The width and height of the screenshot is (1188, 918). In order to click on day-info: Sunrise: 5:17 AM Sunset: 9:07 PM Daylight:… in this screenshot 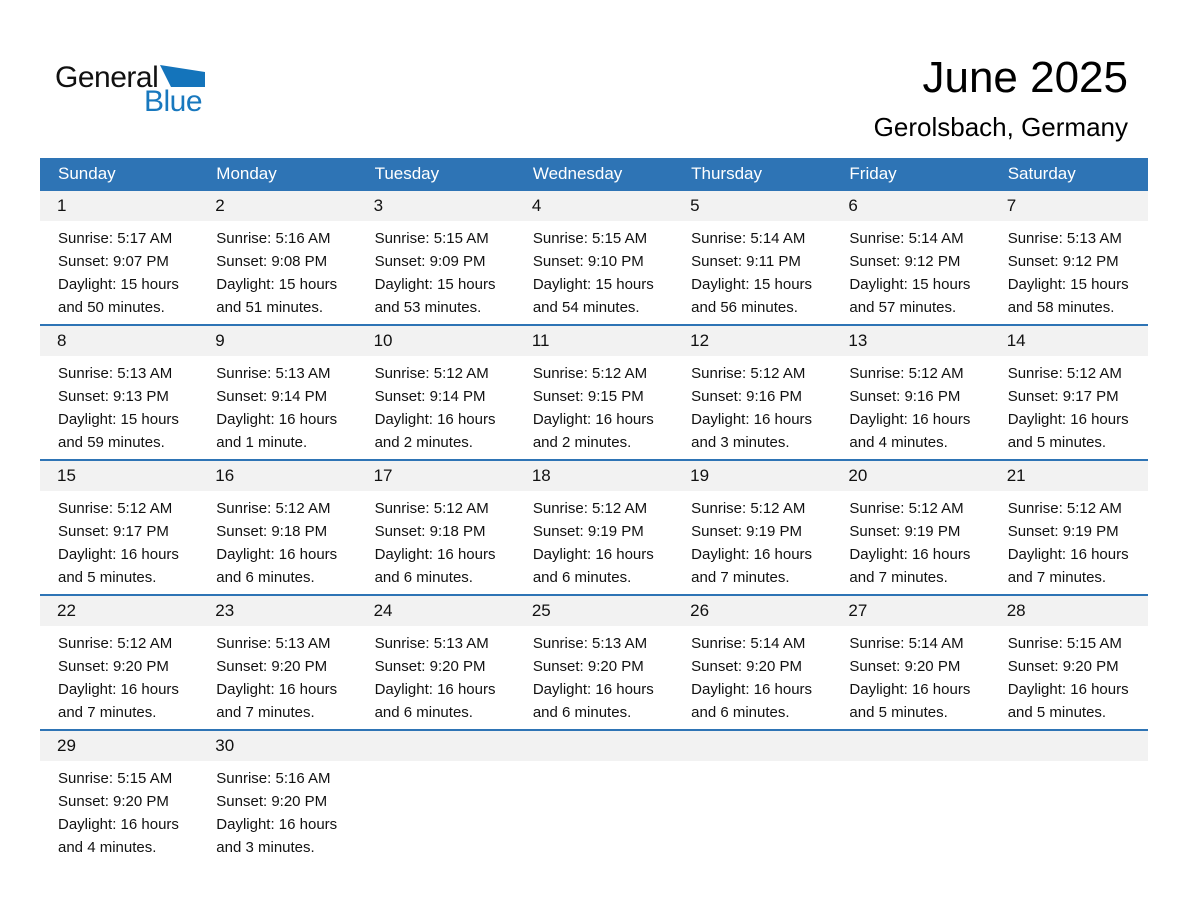, I will do `click(119, 270)`.